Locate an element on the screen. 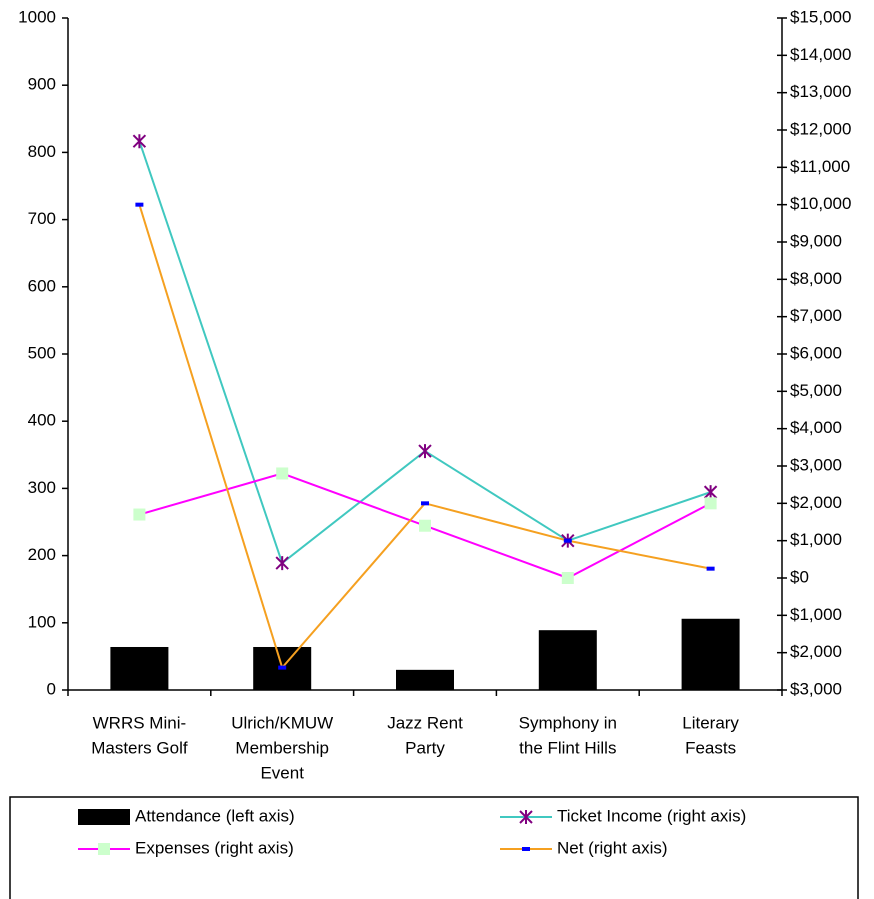  y2-tick-label: $15,000 is located at coordinates (820, 16).